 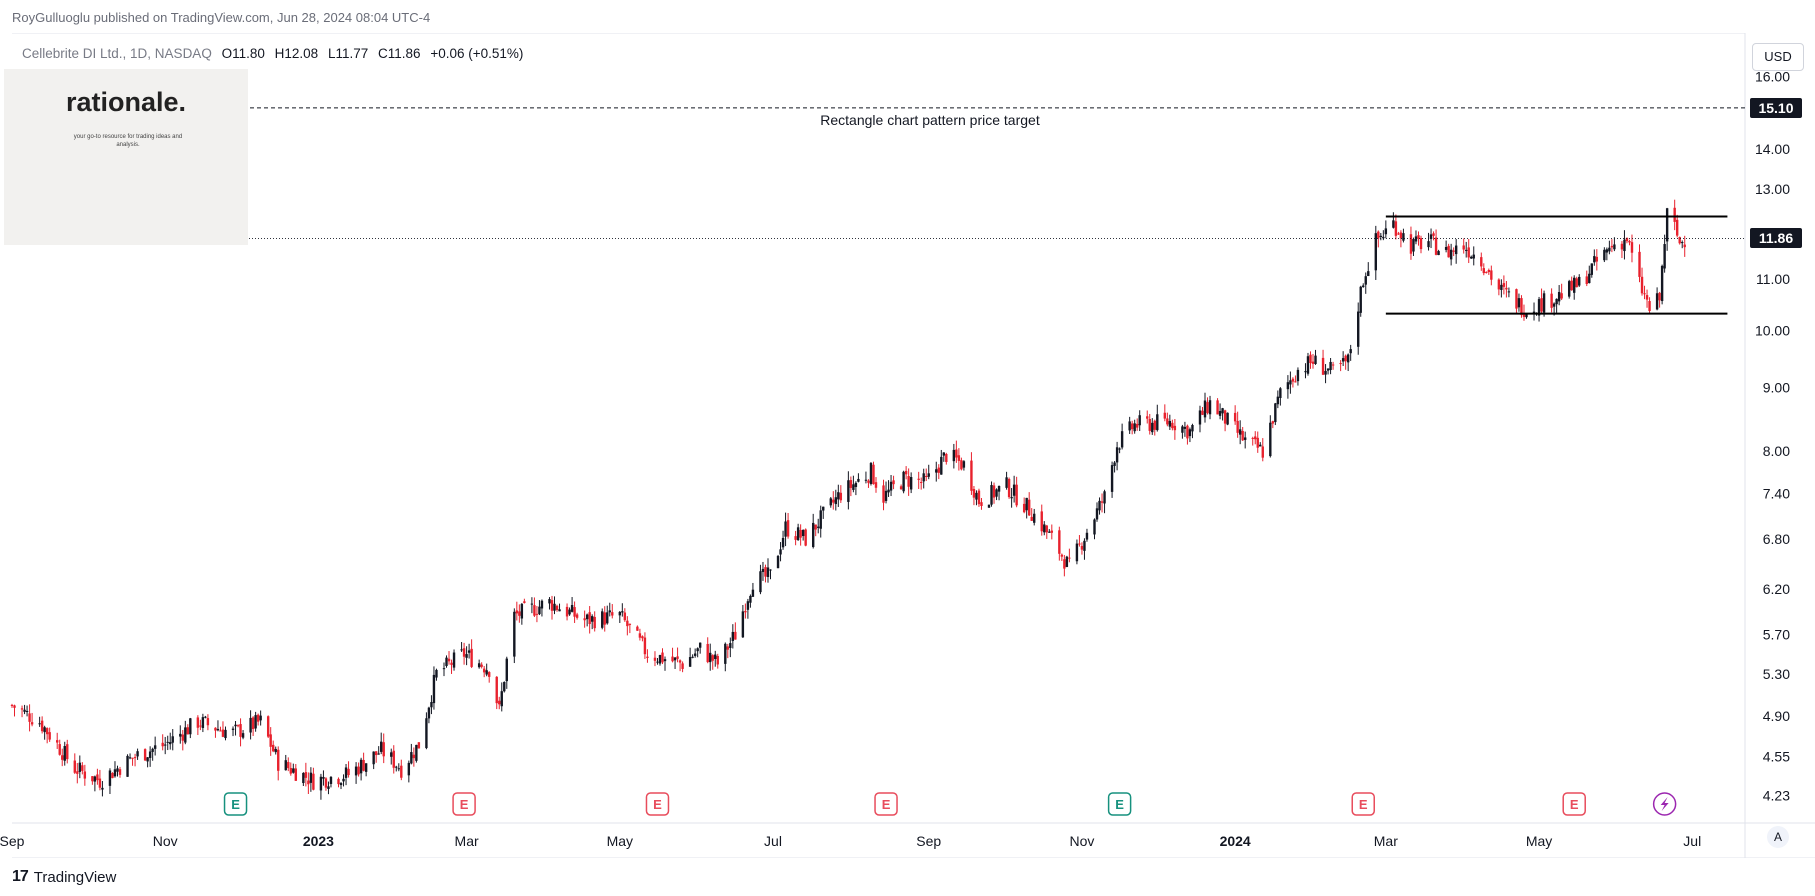 What do you see at coordinates (1235, 841) in the screenshot?
I see `x-tick-label: 2024` at bounding box center [1235, 841].